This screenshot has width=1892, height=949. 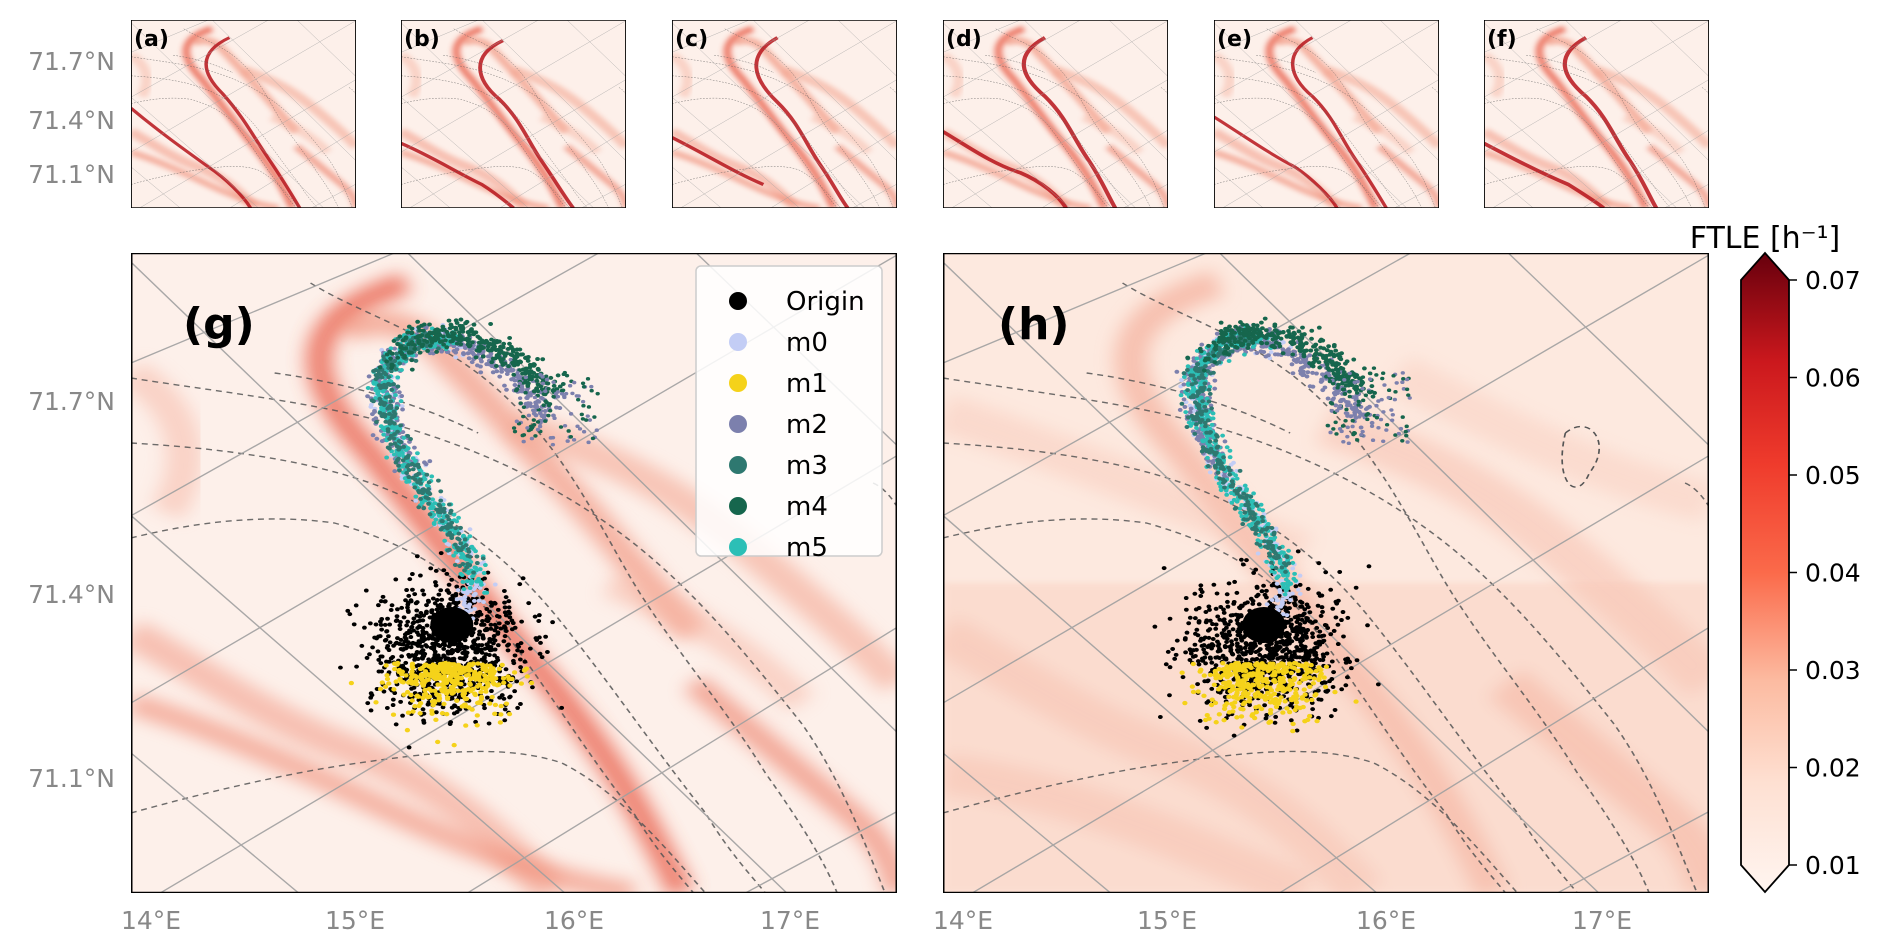 I want to click on panel-g-particles, so click(x=469, y=533).